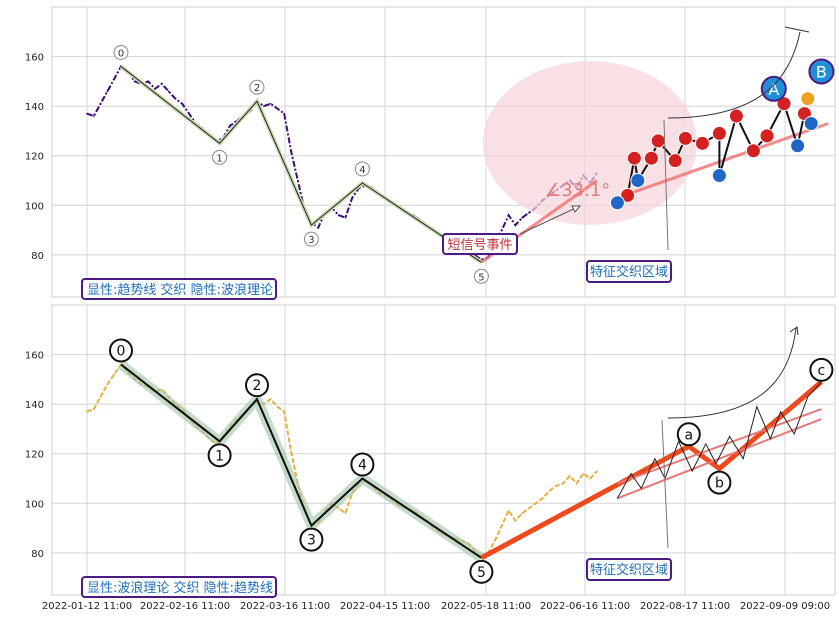 The width and height of the screenshot is (839, 617). Describe the element at coordinates (773, 88) in the screenshot. I see `big-marker-a` at that location.